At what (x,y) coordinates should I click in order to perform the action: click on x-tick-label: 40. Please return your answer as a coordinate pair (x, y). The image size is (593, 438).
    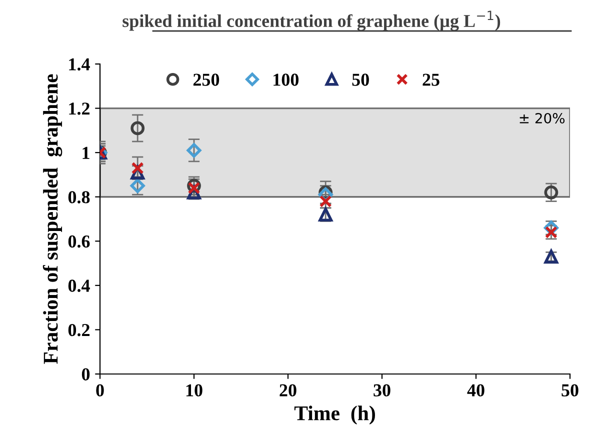
    Looking at the image, I should click on (475, 390).